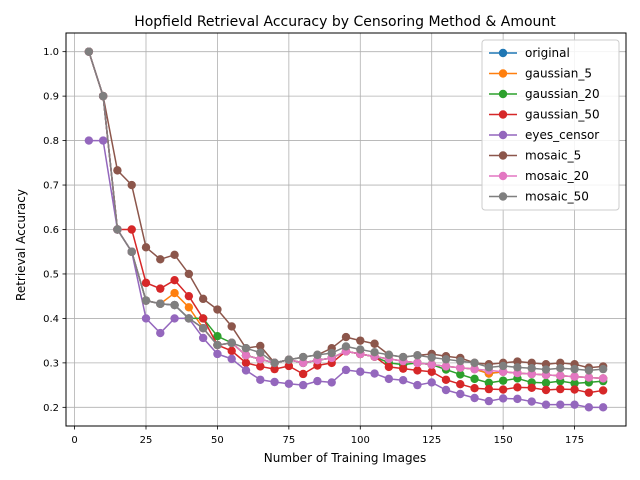 This screenshot has width=640, height=480. What do you see at coordinates (574, 440) in the screenshot?
I see `x-tick-label: 175` at bounding box center [574, 440].